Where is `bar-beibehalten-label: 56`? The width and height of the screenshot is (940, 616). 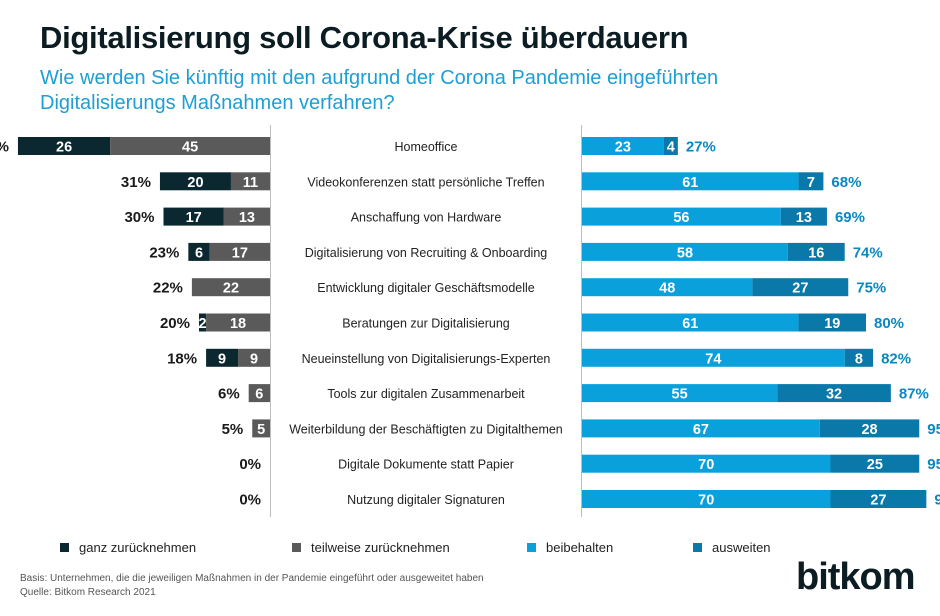 bar-beibehalten-label: 56 is located at coordinates (681, 218).